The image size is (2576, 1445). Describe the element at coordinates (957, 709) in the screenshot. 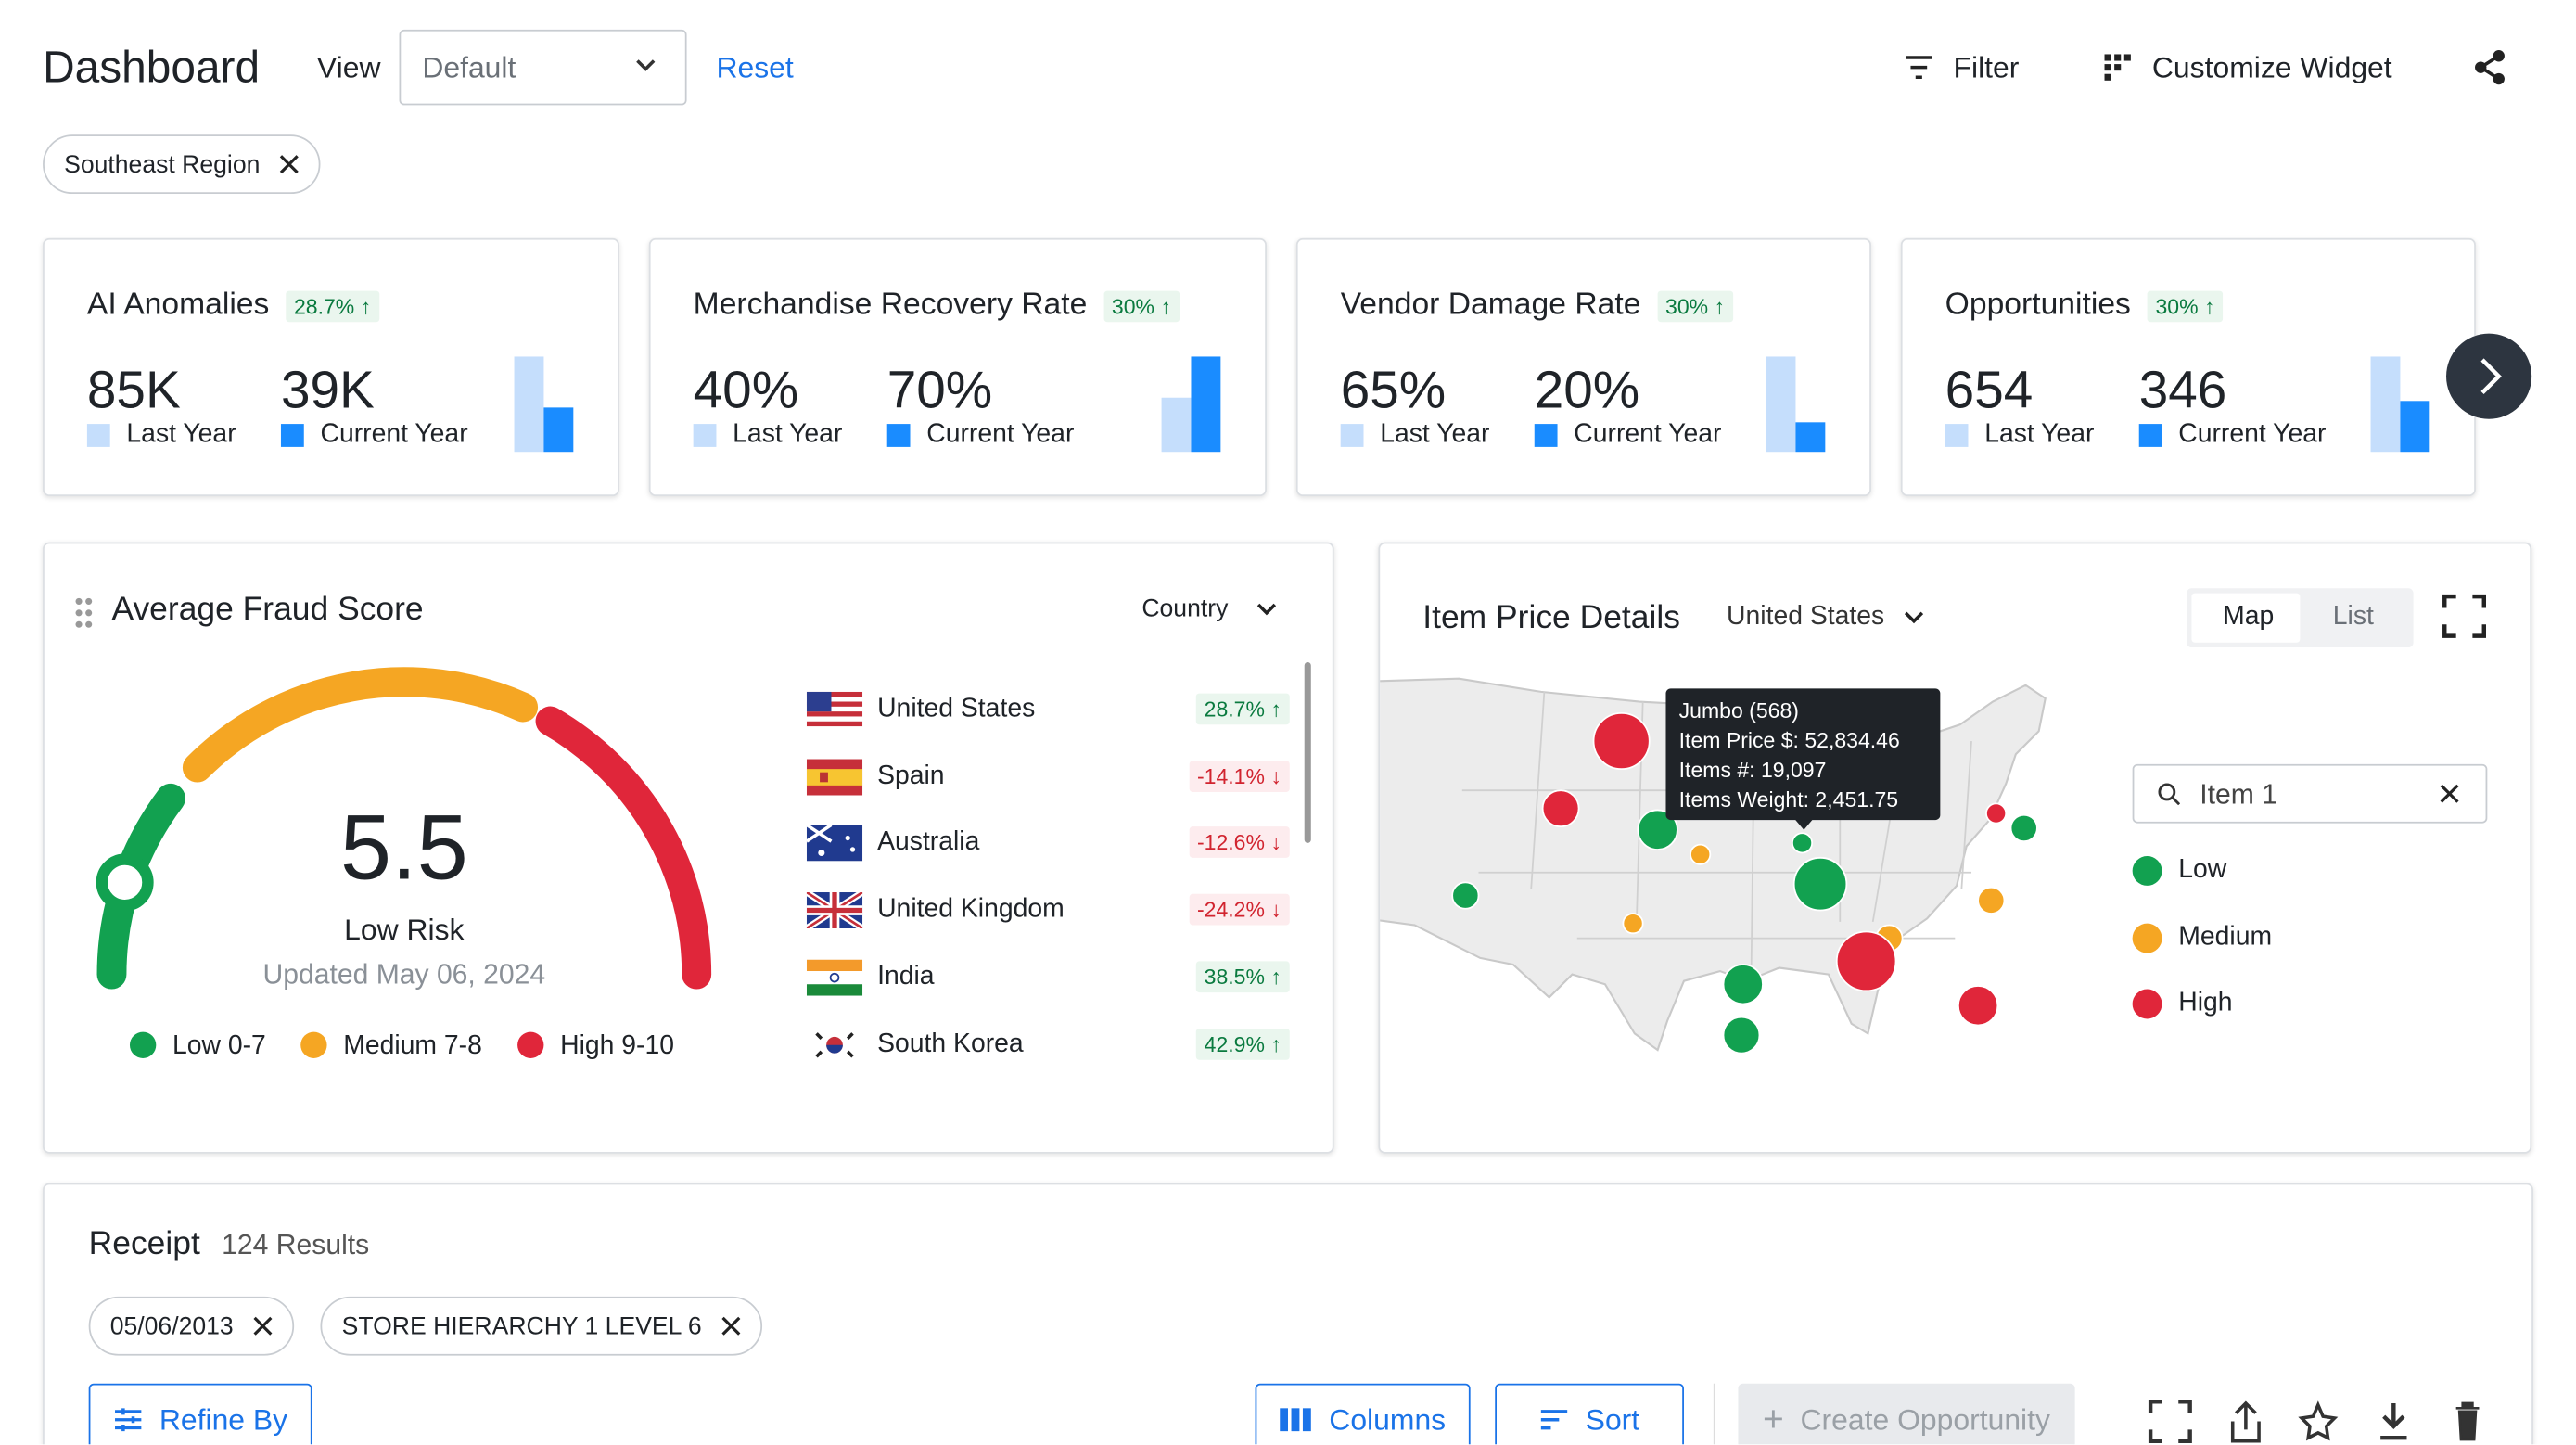

I see `country-name: United States` at that location.